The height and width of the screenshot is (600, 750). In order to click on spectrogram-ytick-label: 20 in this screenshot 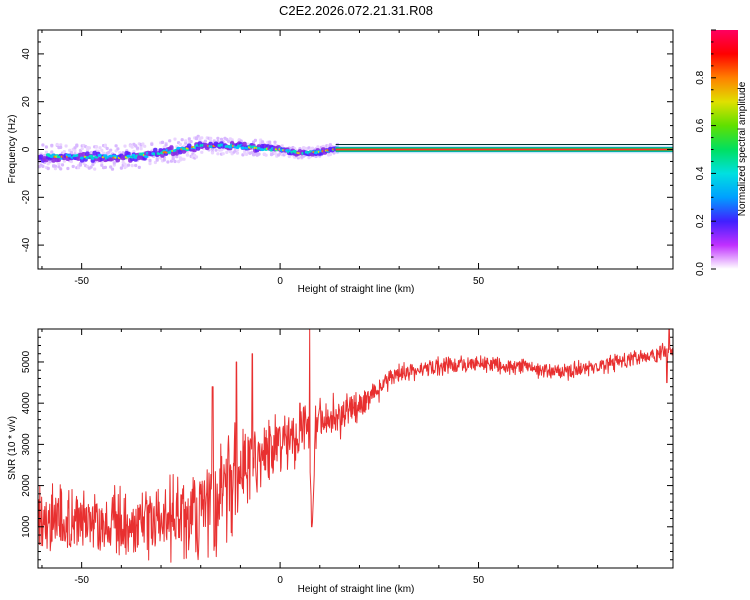, I will do `click(26, 102)`.